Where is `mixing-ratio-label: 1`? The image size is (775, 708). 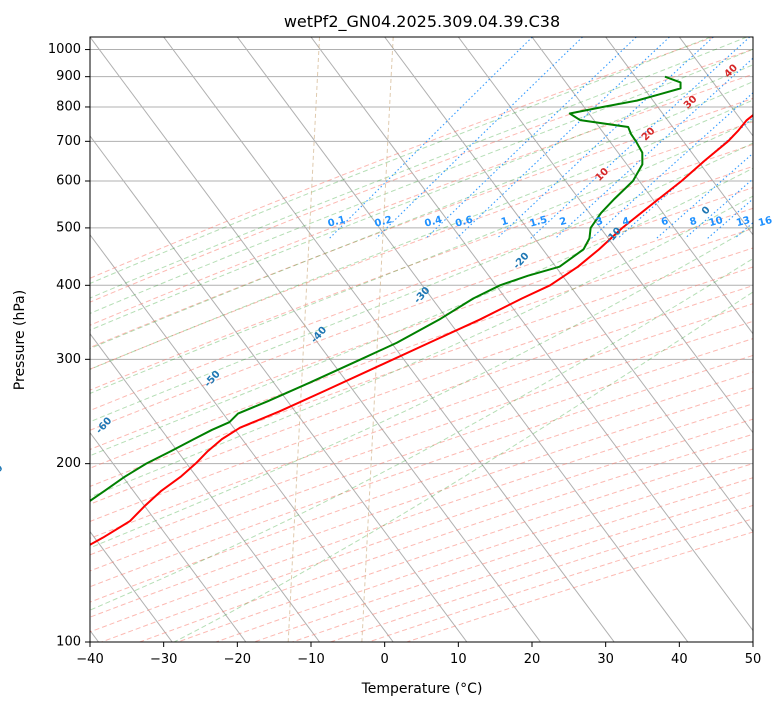
mixing-ratio-label: 1 is located at coordinates (505, 222).